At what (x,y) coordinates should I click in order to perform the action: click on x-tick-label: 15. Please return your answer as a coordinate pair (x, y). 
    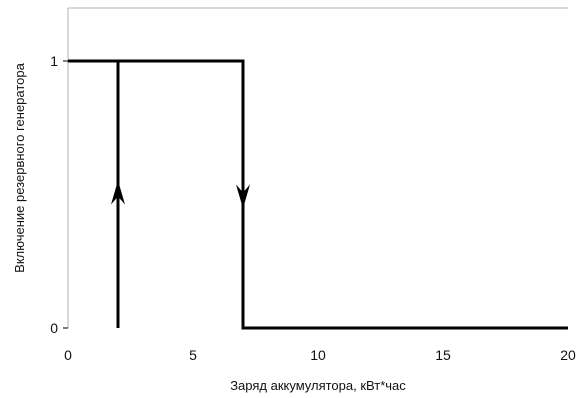
    Looking at the image, I should click on (443, 355).